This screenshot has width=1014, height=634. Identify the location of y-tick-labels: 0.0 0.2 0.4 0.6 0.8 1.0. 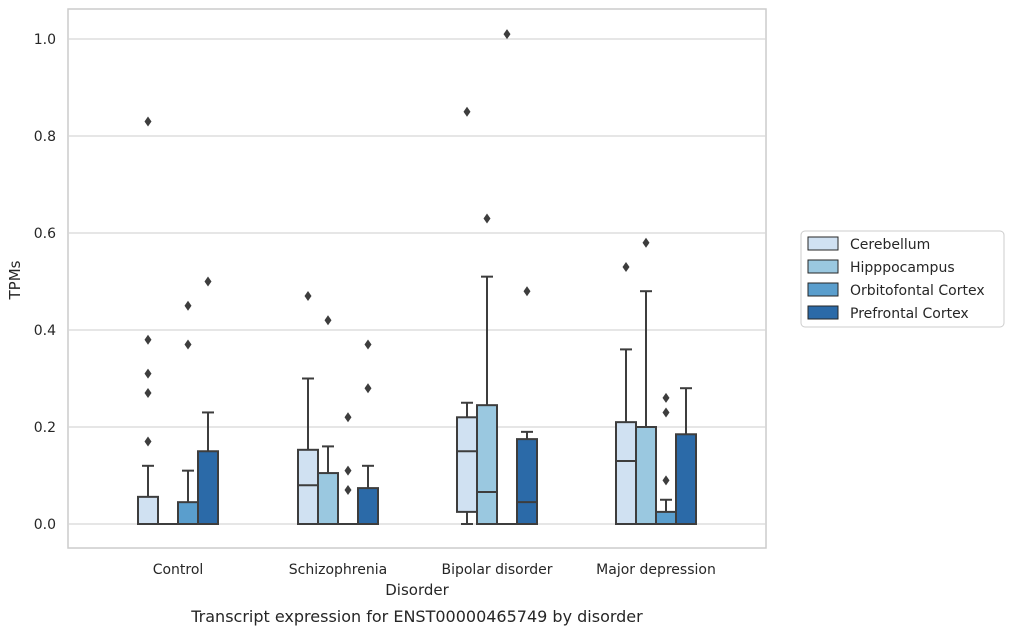
(45, 282).